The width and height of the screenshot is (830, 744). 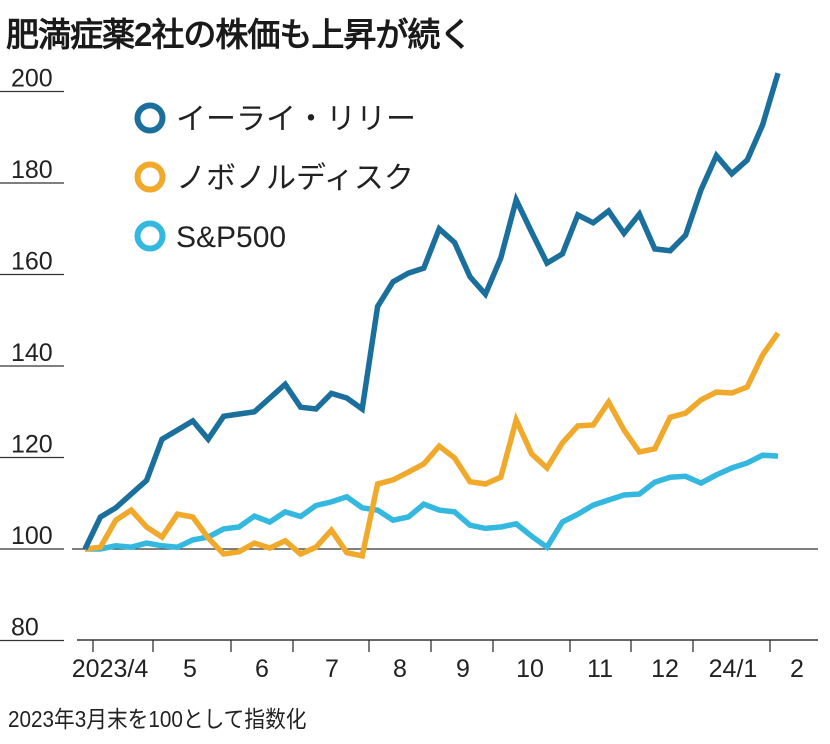 I want to click on x-tick-label: 7, so click(x=332, y=669).